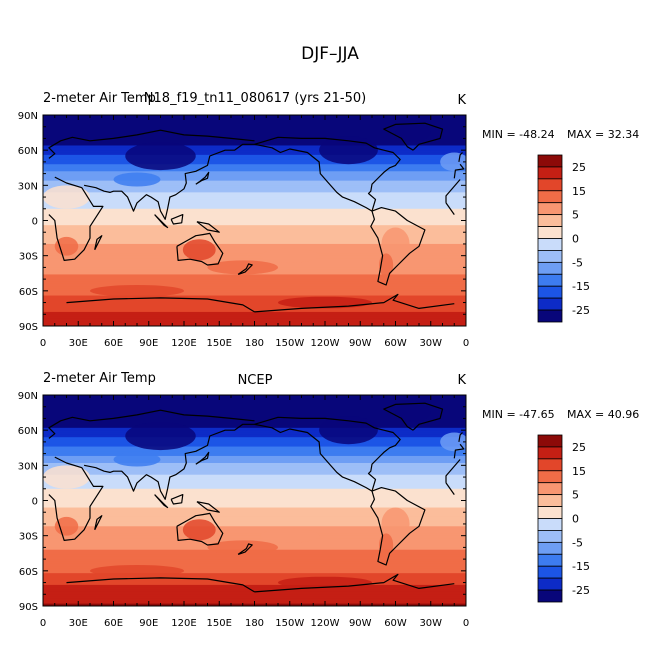 The image size is (661, 660). Describe the element at coordinates (28, 466) in the screenshot. I see `y-tick-label: 30N` at that location.